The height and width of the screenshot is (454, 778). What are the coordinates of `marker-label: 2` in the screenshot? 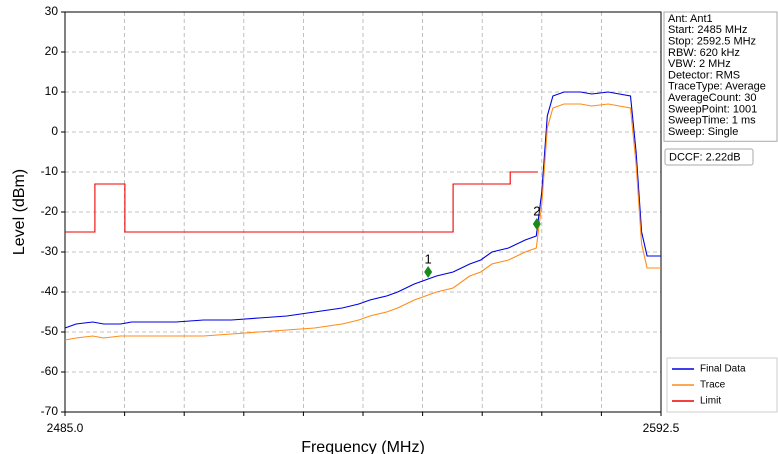 It's located at (536, 210).